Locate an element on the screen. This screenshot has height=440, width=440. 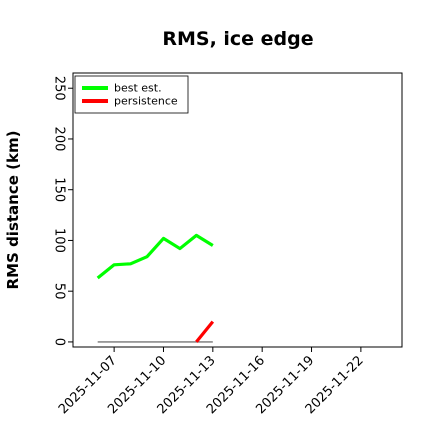
series-line-persistence is located at coordinates (205, 331).